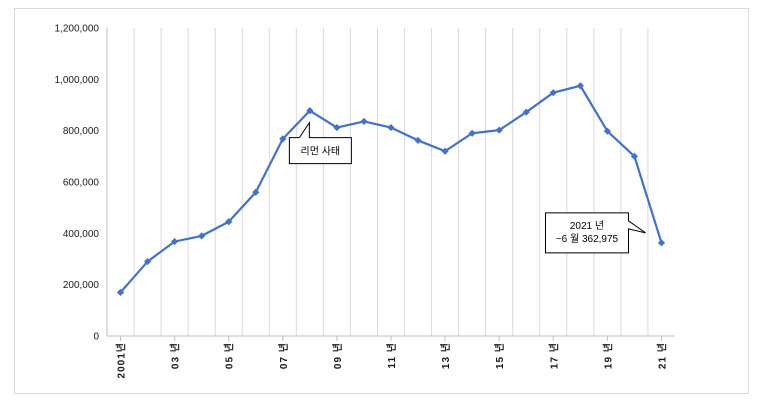 The image size is (760, 401). What do you see at coordinates (96, 337) in the screenshot?
I see `y-tick-label: 0` at bounding box center [96, 337].